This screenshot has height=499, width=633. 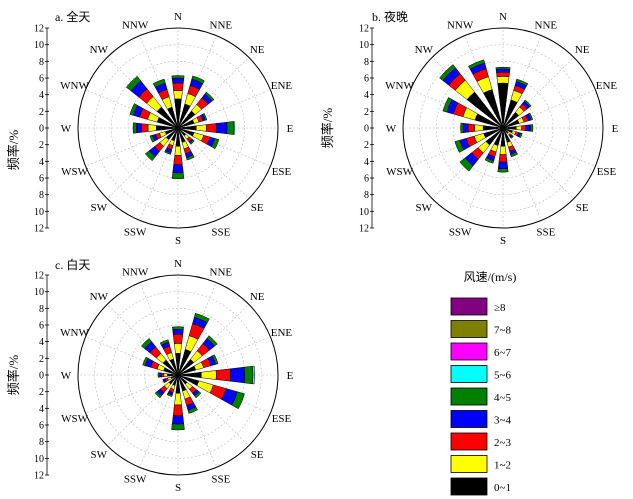 What do you see at coordinates (447, 105) in the screenshot?
I see `bar-segment-WNW-4~5` at bounding box center [447, 105].